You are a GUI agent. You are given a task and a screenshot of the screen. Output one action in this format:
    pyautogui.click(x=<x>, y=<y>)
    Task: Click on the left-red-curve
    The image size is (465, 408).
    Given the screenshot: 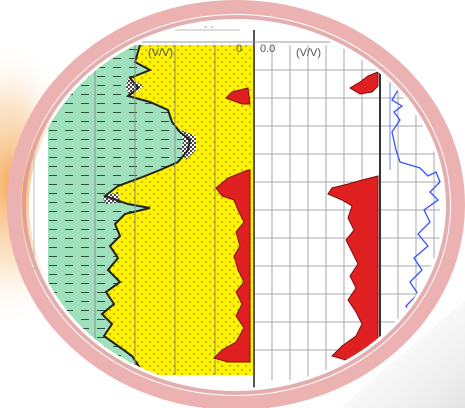 What is the action you would take?
    pyautogui.click(x=232, y=225)
    